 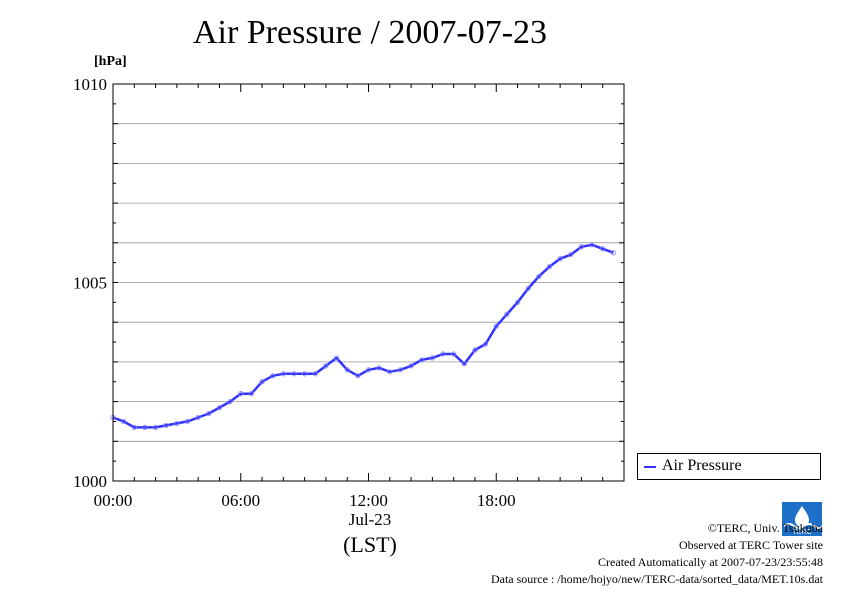 I want to click on credit-observed: Observed at TERC Tower site, so click(x=750, y=545).